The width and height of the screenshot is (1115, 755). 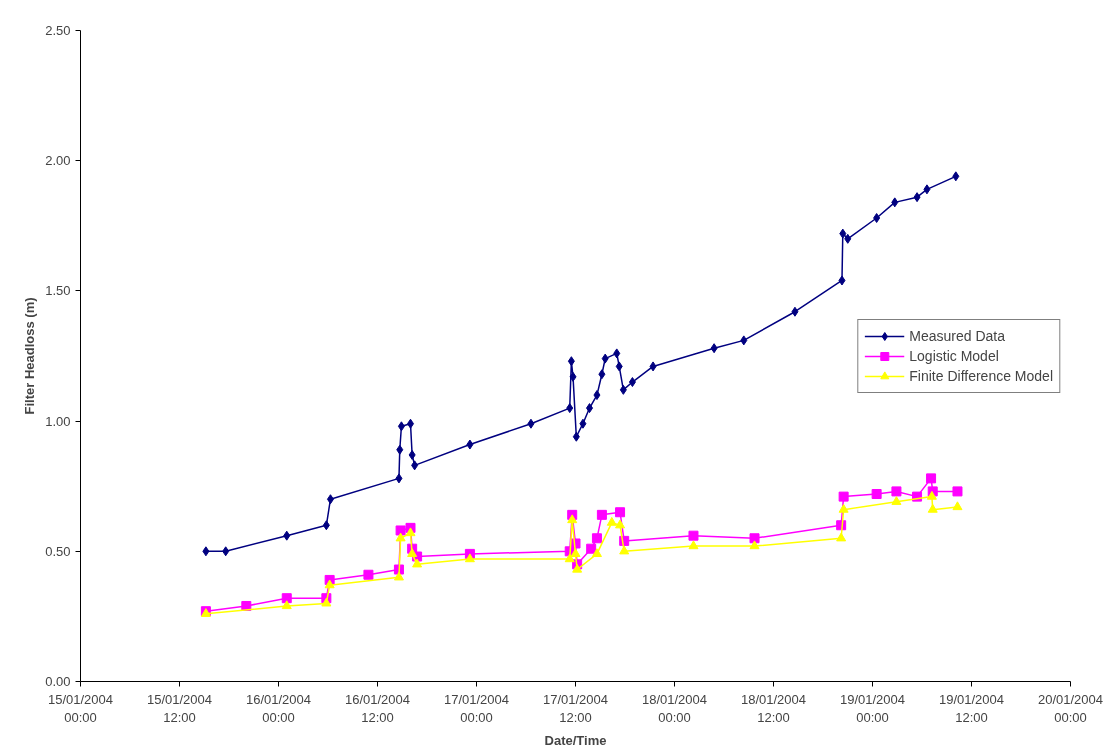 What do you see at coordinates (278, 708) in the screenshot?
I see `x-tick-label: 16/01/2004 00:00` at bounding box center [278, 708].